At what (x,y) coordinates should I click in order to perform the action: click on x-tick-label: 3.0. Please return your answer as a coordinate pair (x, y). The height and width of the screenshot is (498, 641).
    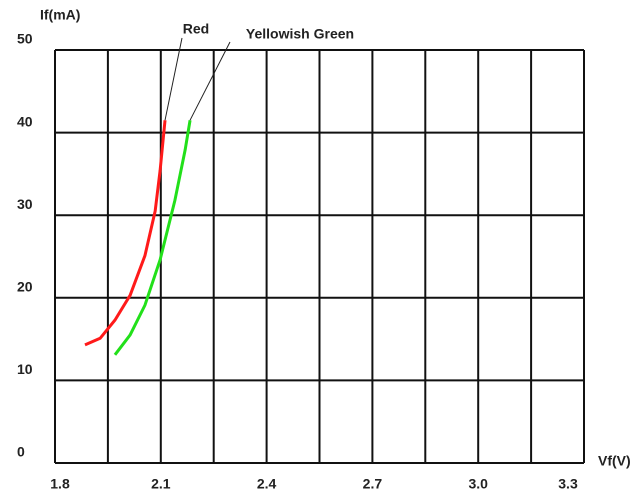
    Looking at the image, I should click on (478, 484).